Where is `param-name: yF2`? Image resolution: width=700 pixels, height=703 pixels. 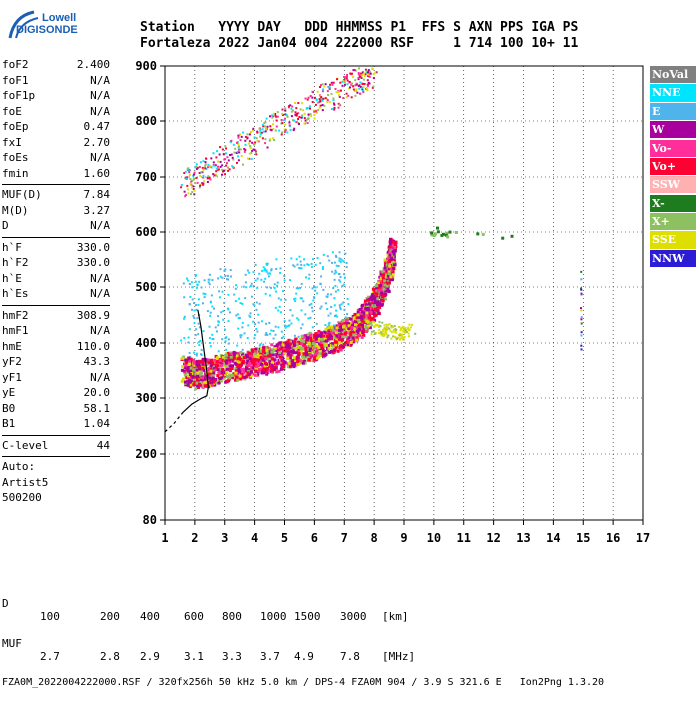
param-name: yF2 is located at coordinates (12, 361).